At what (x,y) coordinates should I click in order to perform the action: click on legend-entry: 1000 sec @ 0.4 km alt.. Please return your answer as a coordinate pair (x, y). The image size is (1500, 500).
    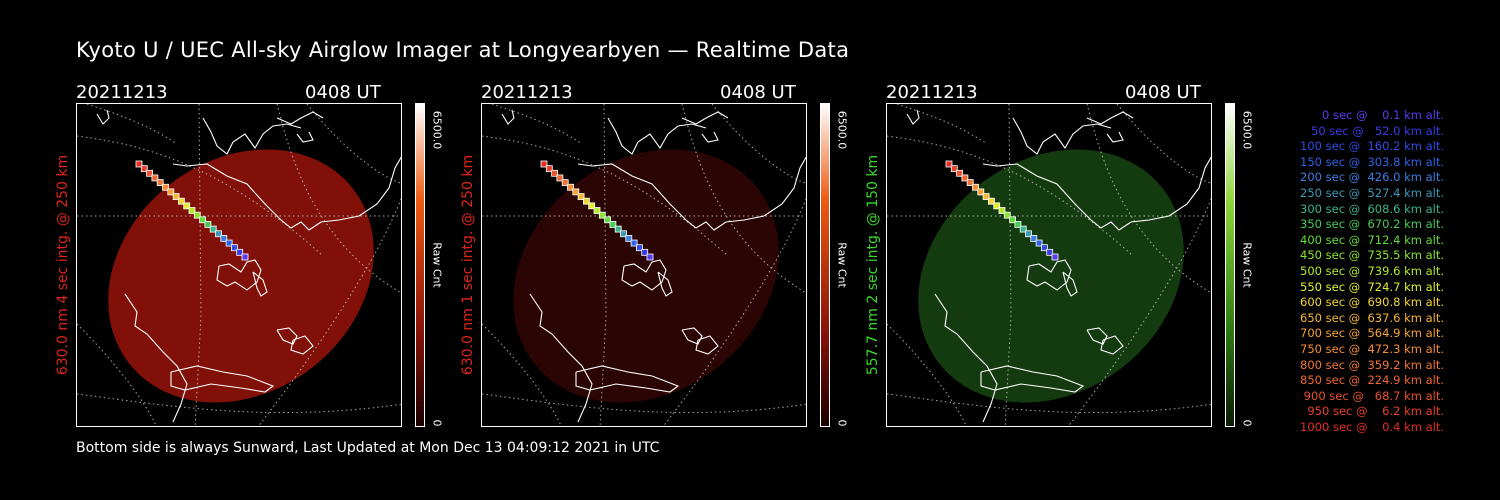
    Looking at the image, I should click on (1372, 426).